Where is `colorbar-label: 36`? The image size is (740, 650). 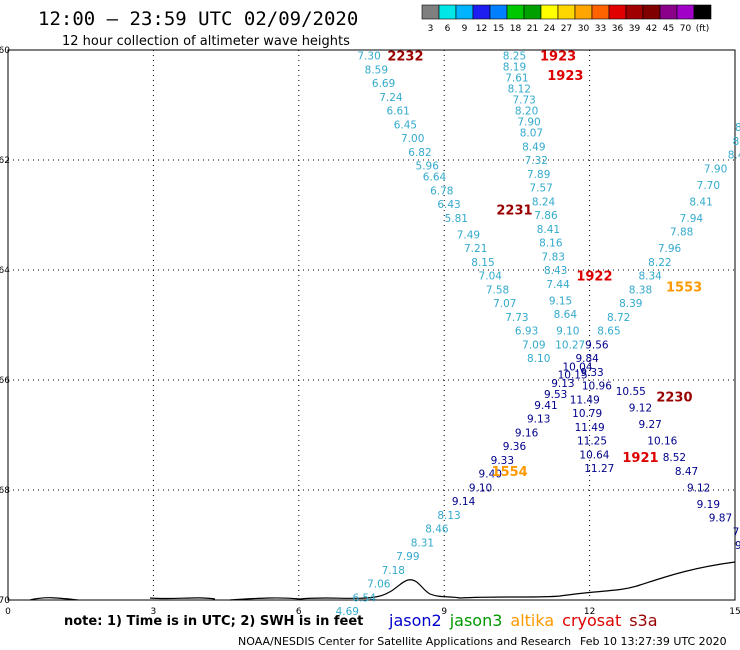 colorbar-label: 36 is located at coordinates (618, 29).